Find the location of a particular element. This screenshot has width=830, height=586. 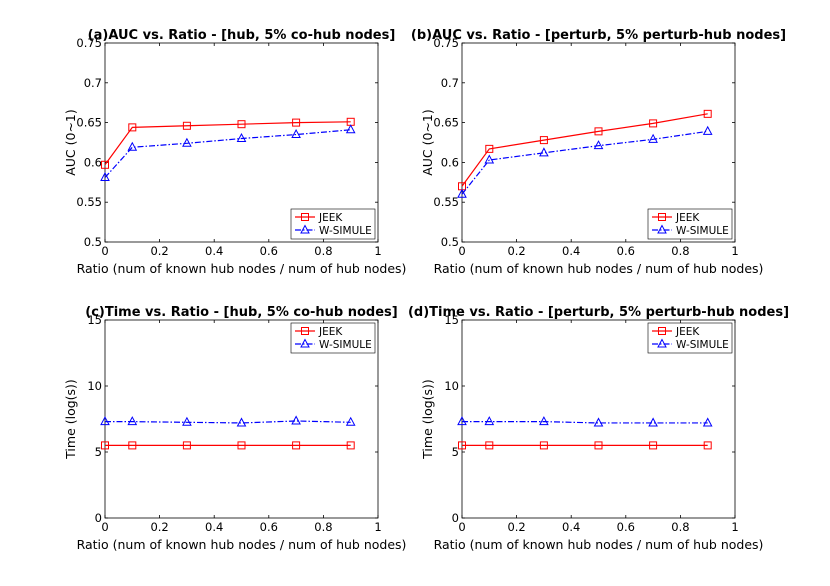

y-tick-label: 0 is located at coordinates (98, 518).